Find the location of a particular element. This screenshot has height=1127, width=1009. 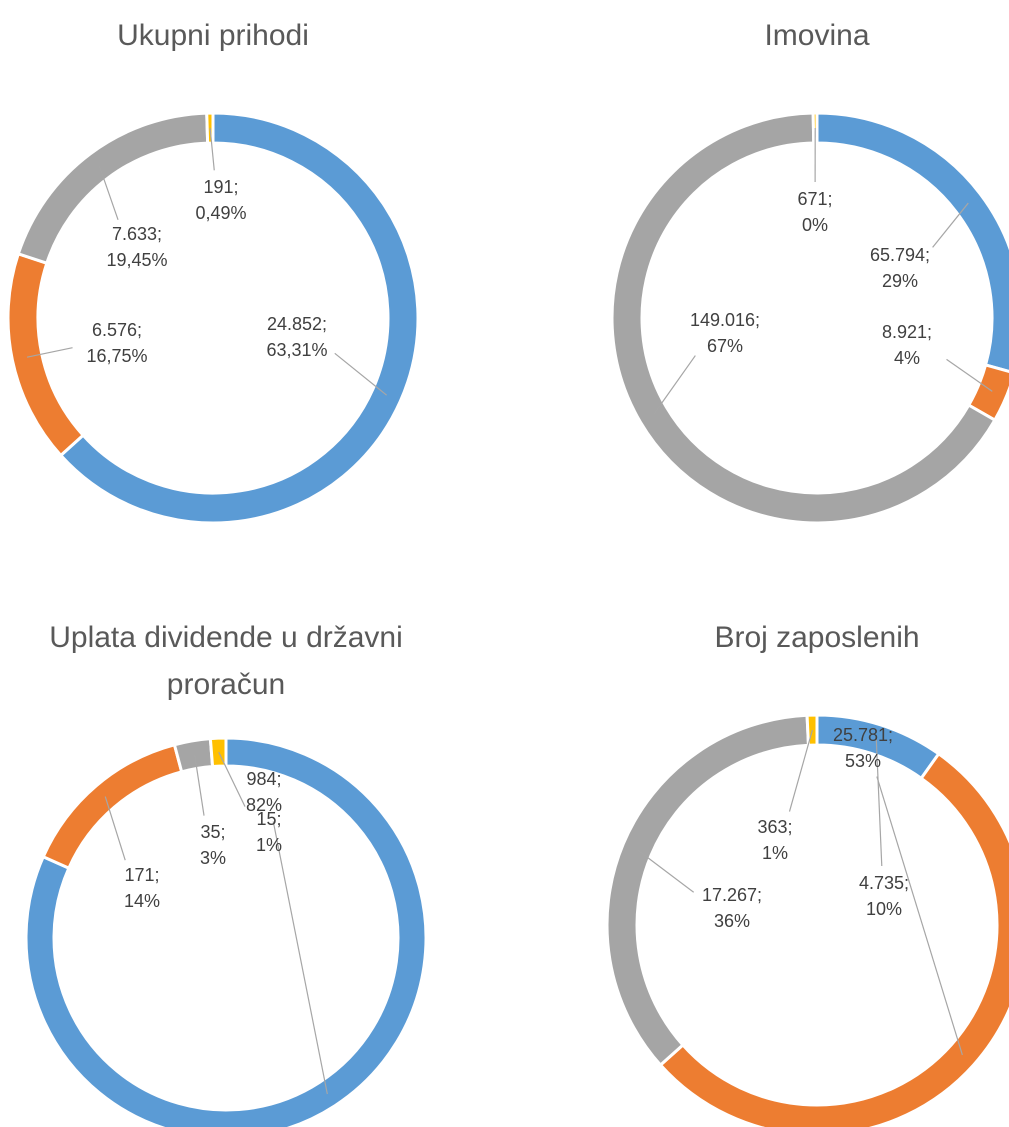

data-label: 8.921; 4% is located at coordinates (907, 345).